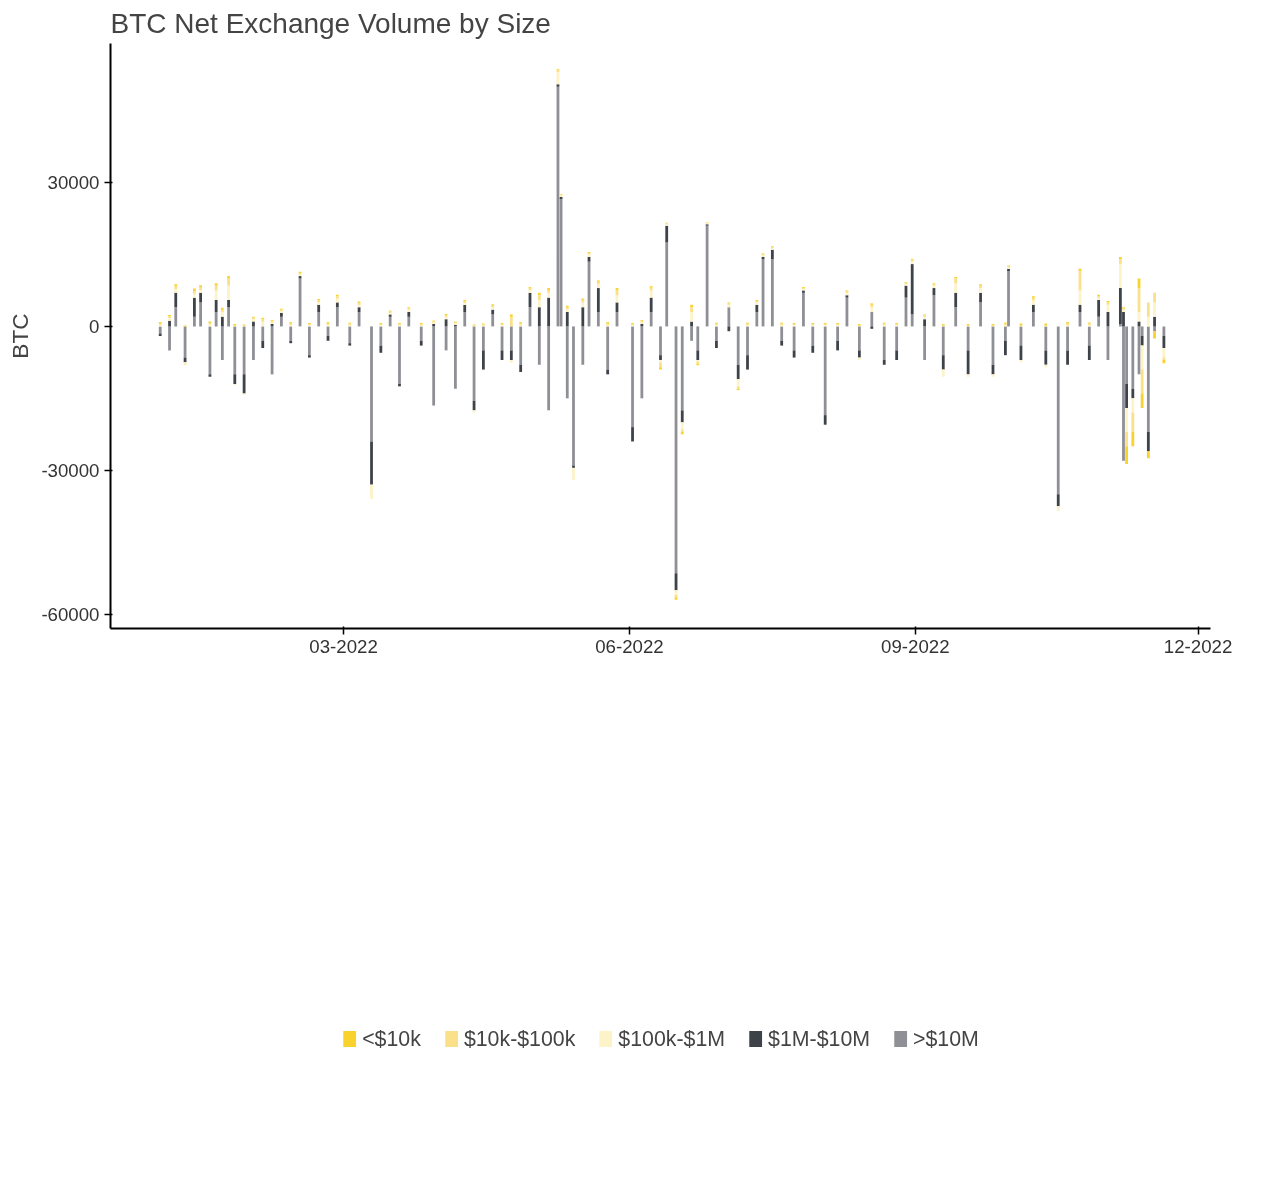 This screenshot has width=1261, height=1185. Describe the element at coordinates (629, 646) in the screenshot. I see `x-tick-label: 06-2022` at that location.